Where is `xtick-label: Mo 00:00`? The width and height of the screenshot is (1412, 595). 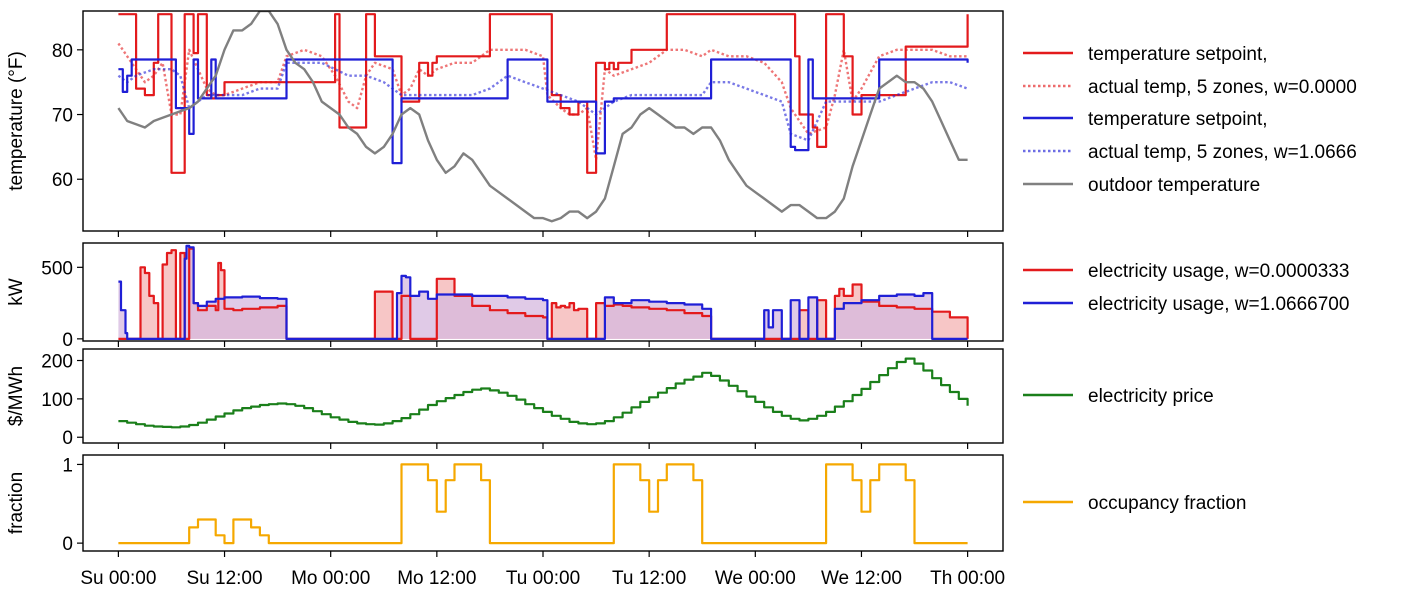 xtick-label: Mo 00:00 is located at coordinates (330, 578).